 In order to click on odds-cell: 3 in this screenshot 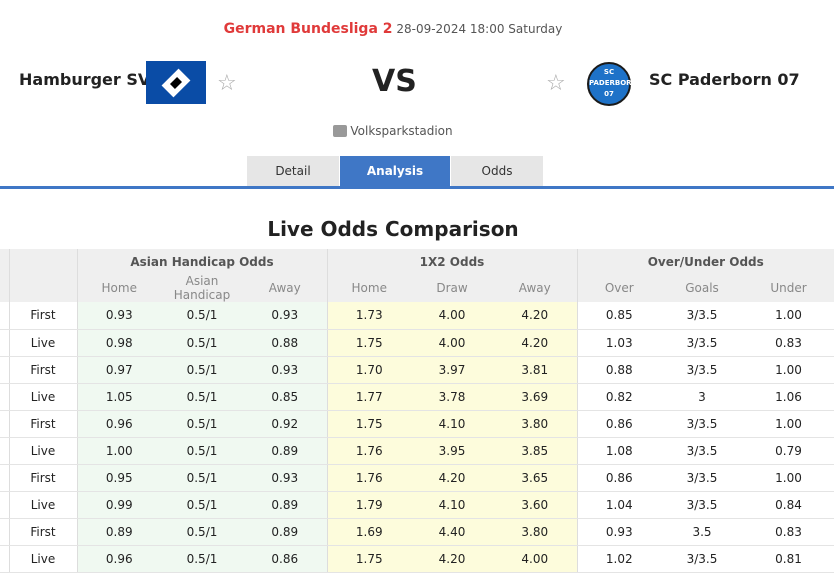, I will do `click(702, 397)`.